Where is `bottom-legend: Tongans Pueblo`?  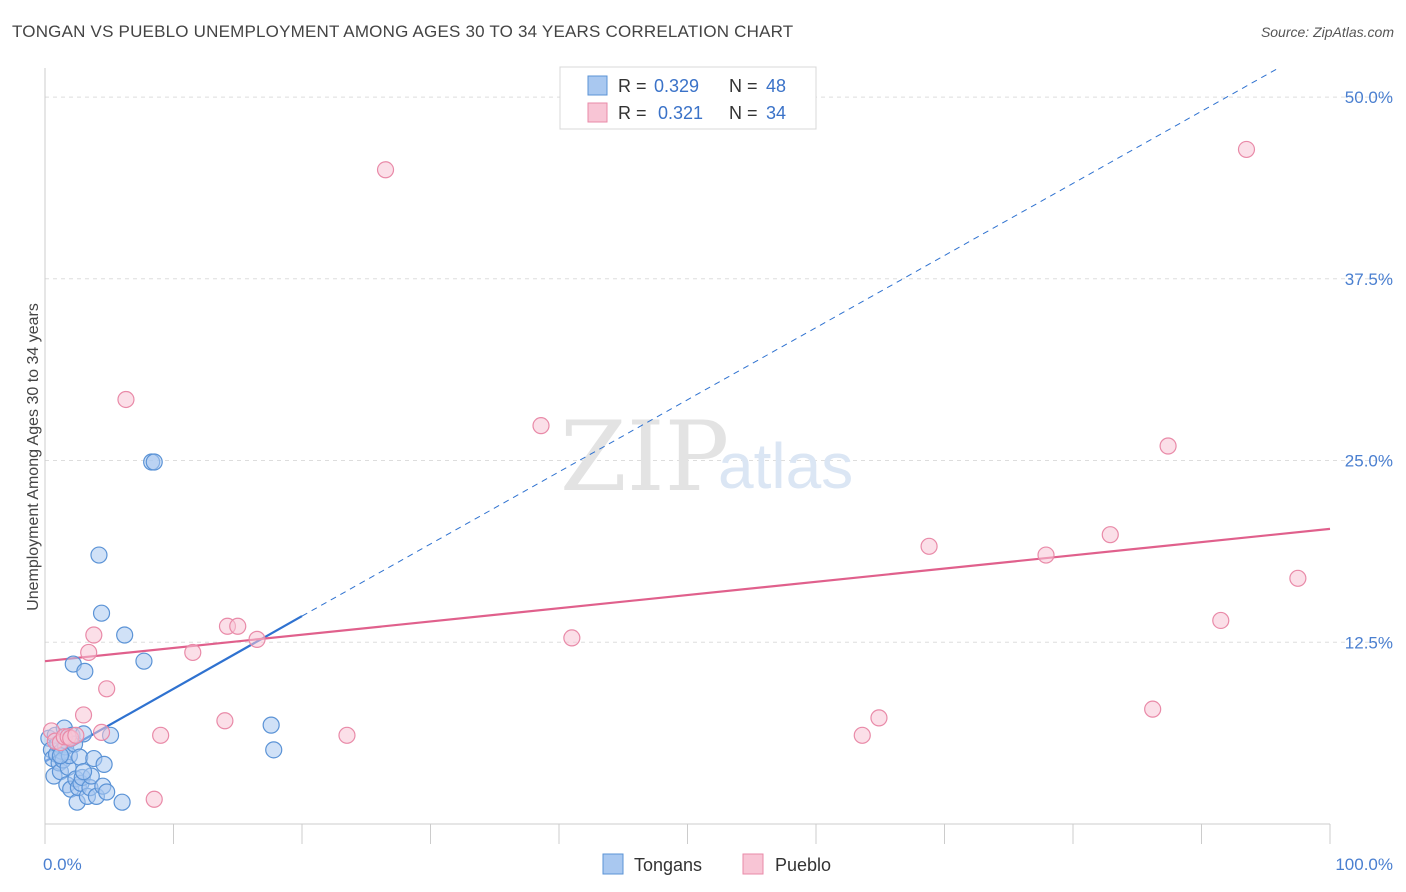
bottom-legend: Tongans Pueblo is located at coordinates (716, 864).